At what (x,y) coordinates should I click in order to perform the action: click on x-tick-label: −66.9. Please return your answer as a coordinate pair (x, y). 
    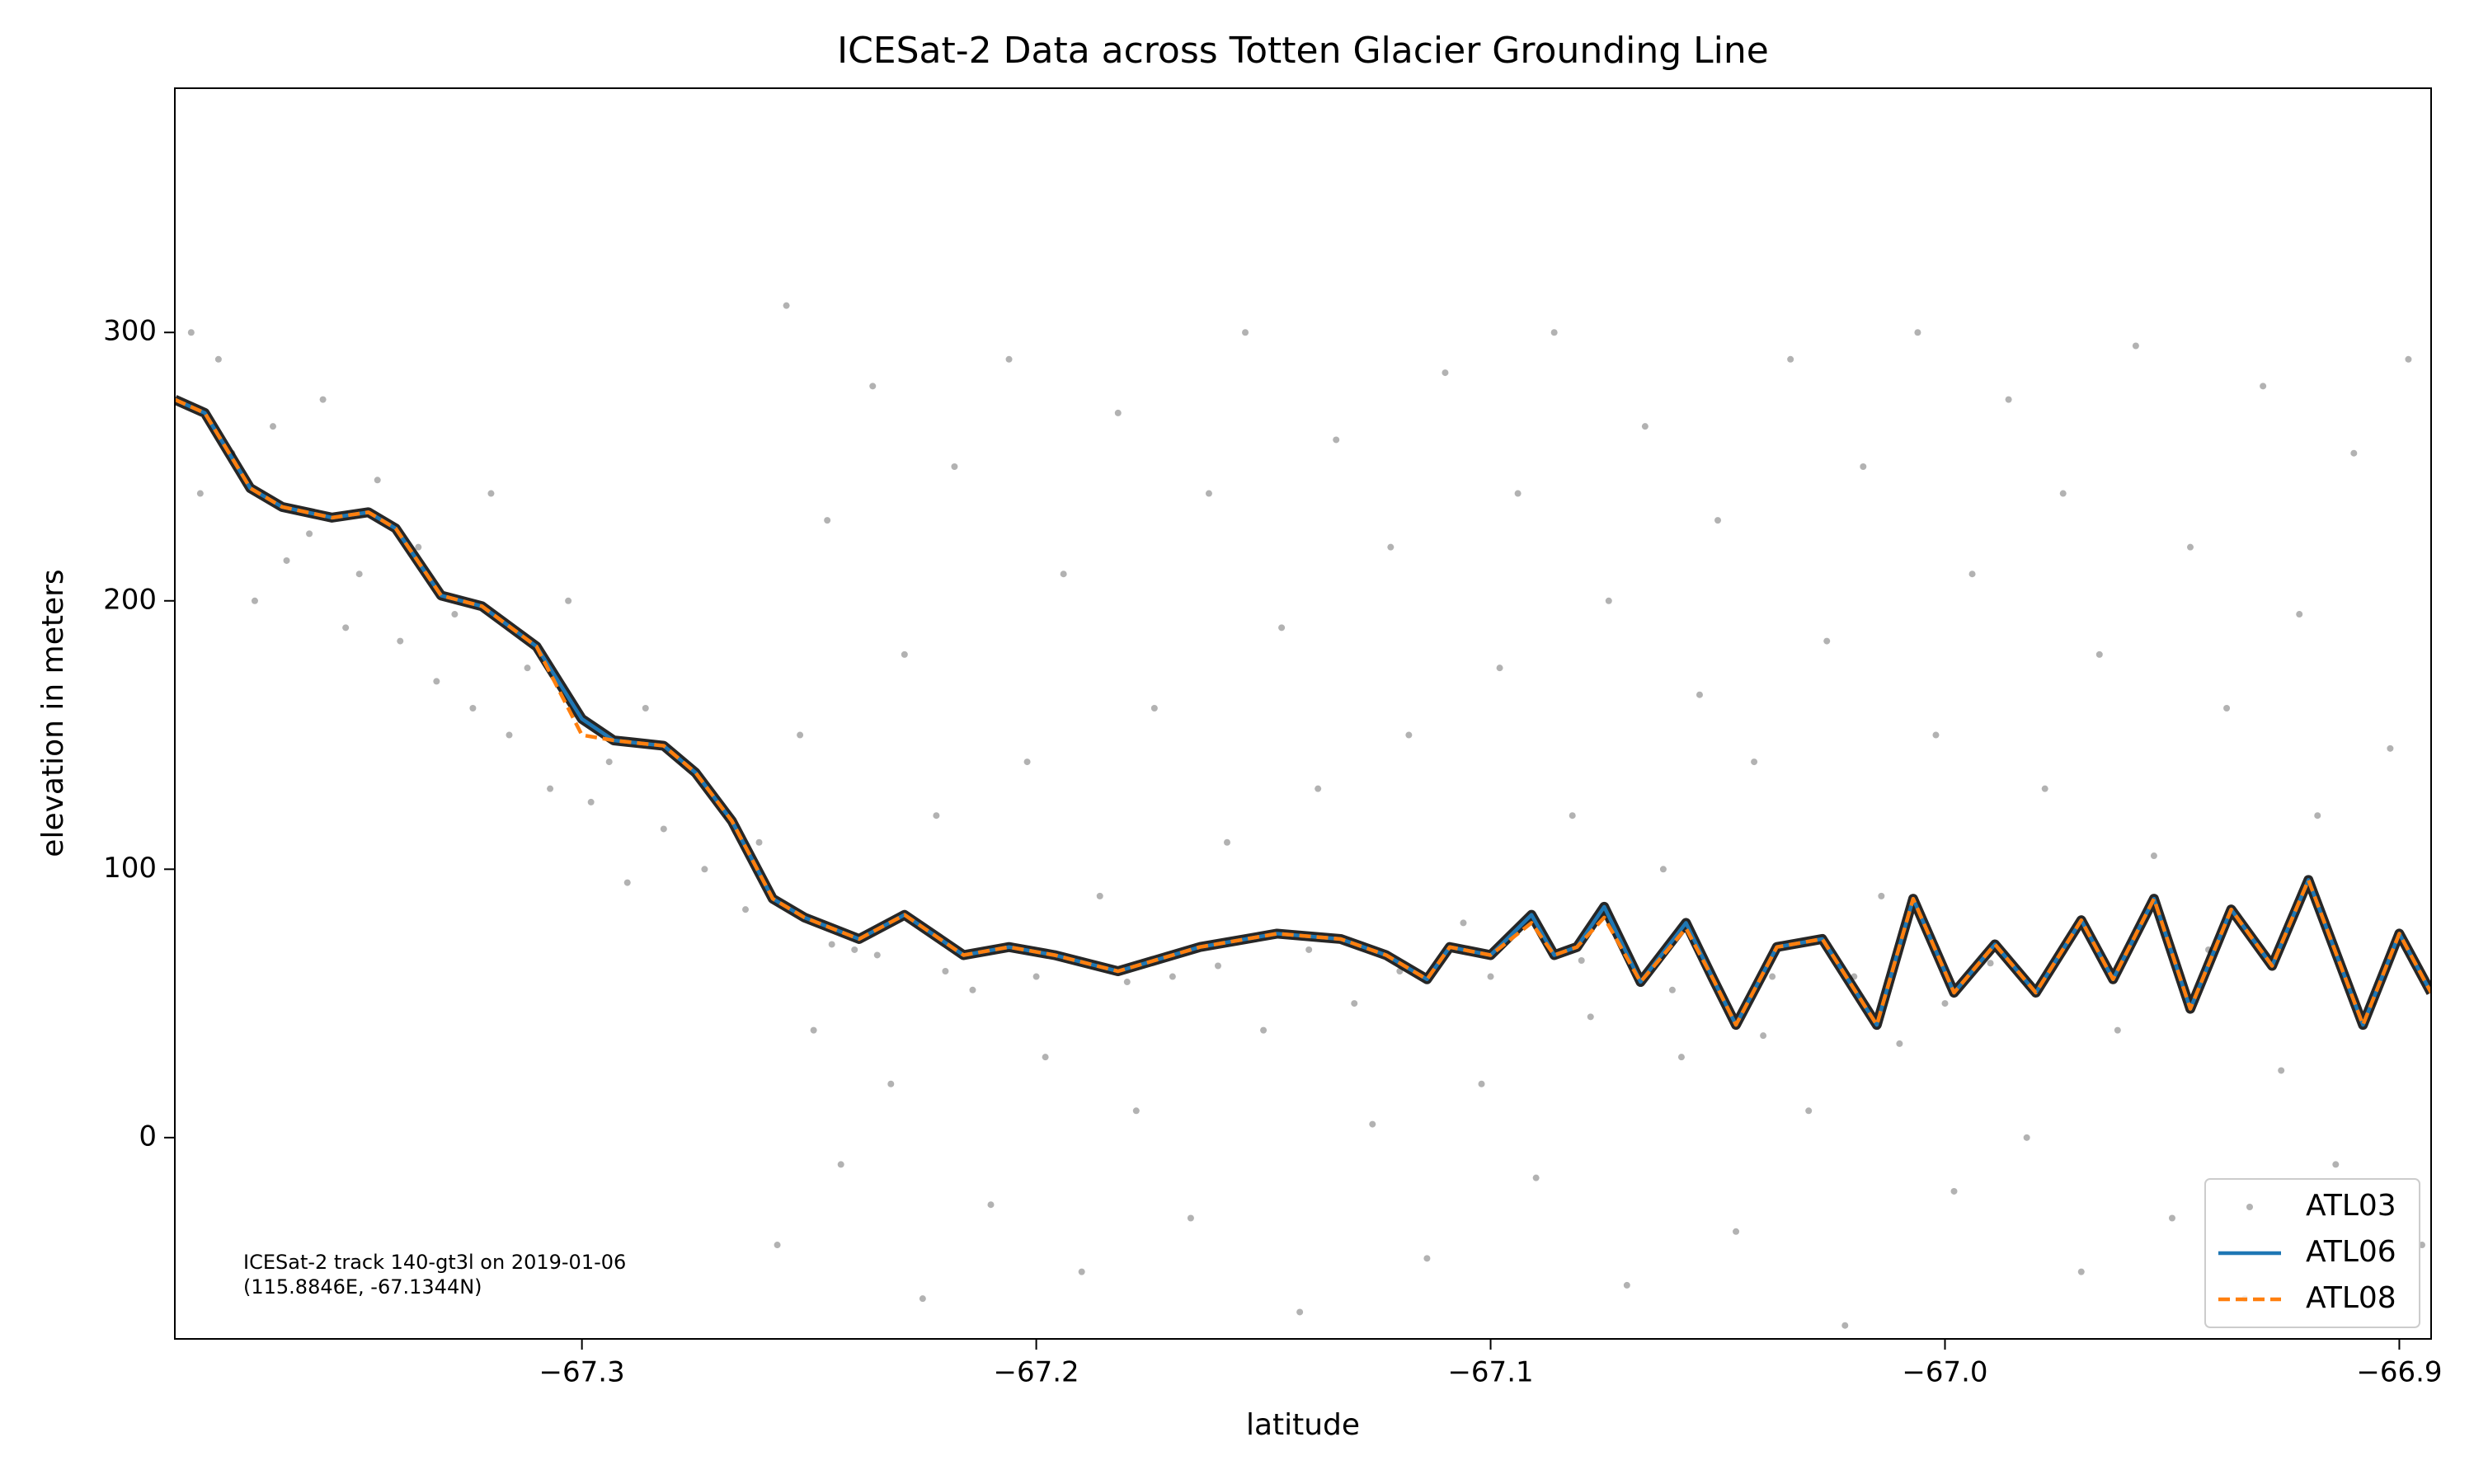
    Looking at the image, I should click on (2399, 1372).